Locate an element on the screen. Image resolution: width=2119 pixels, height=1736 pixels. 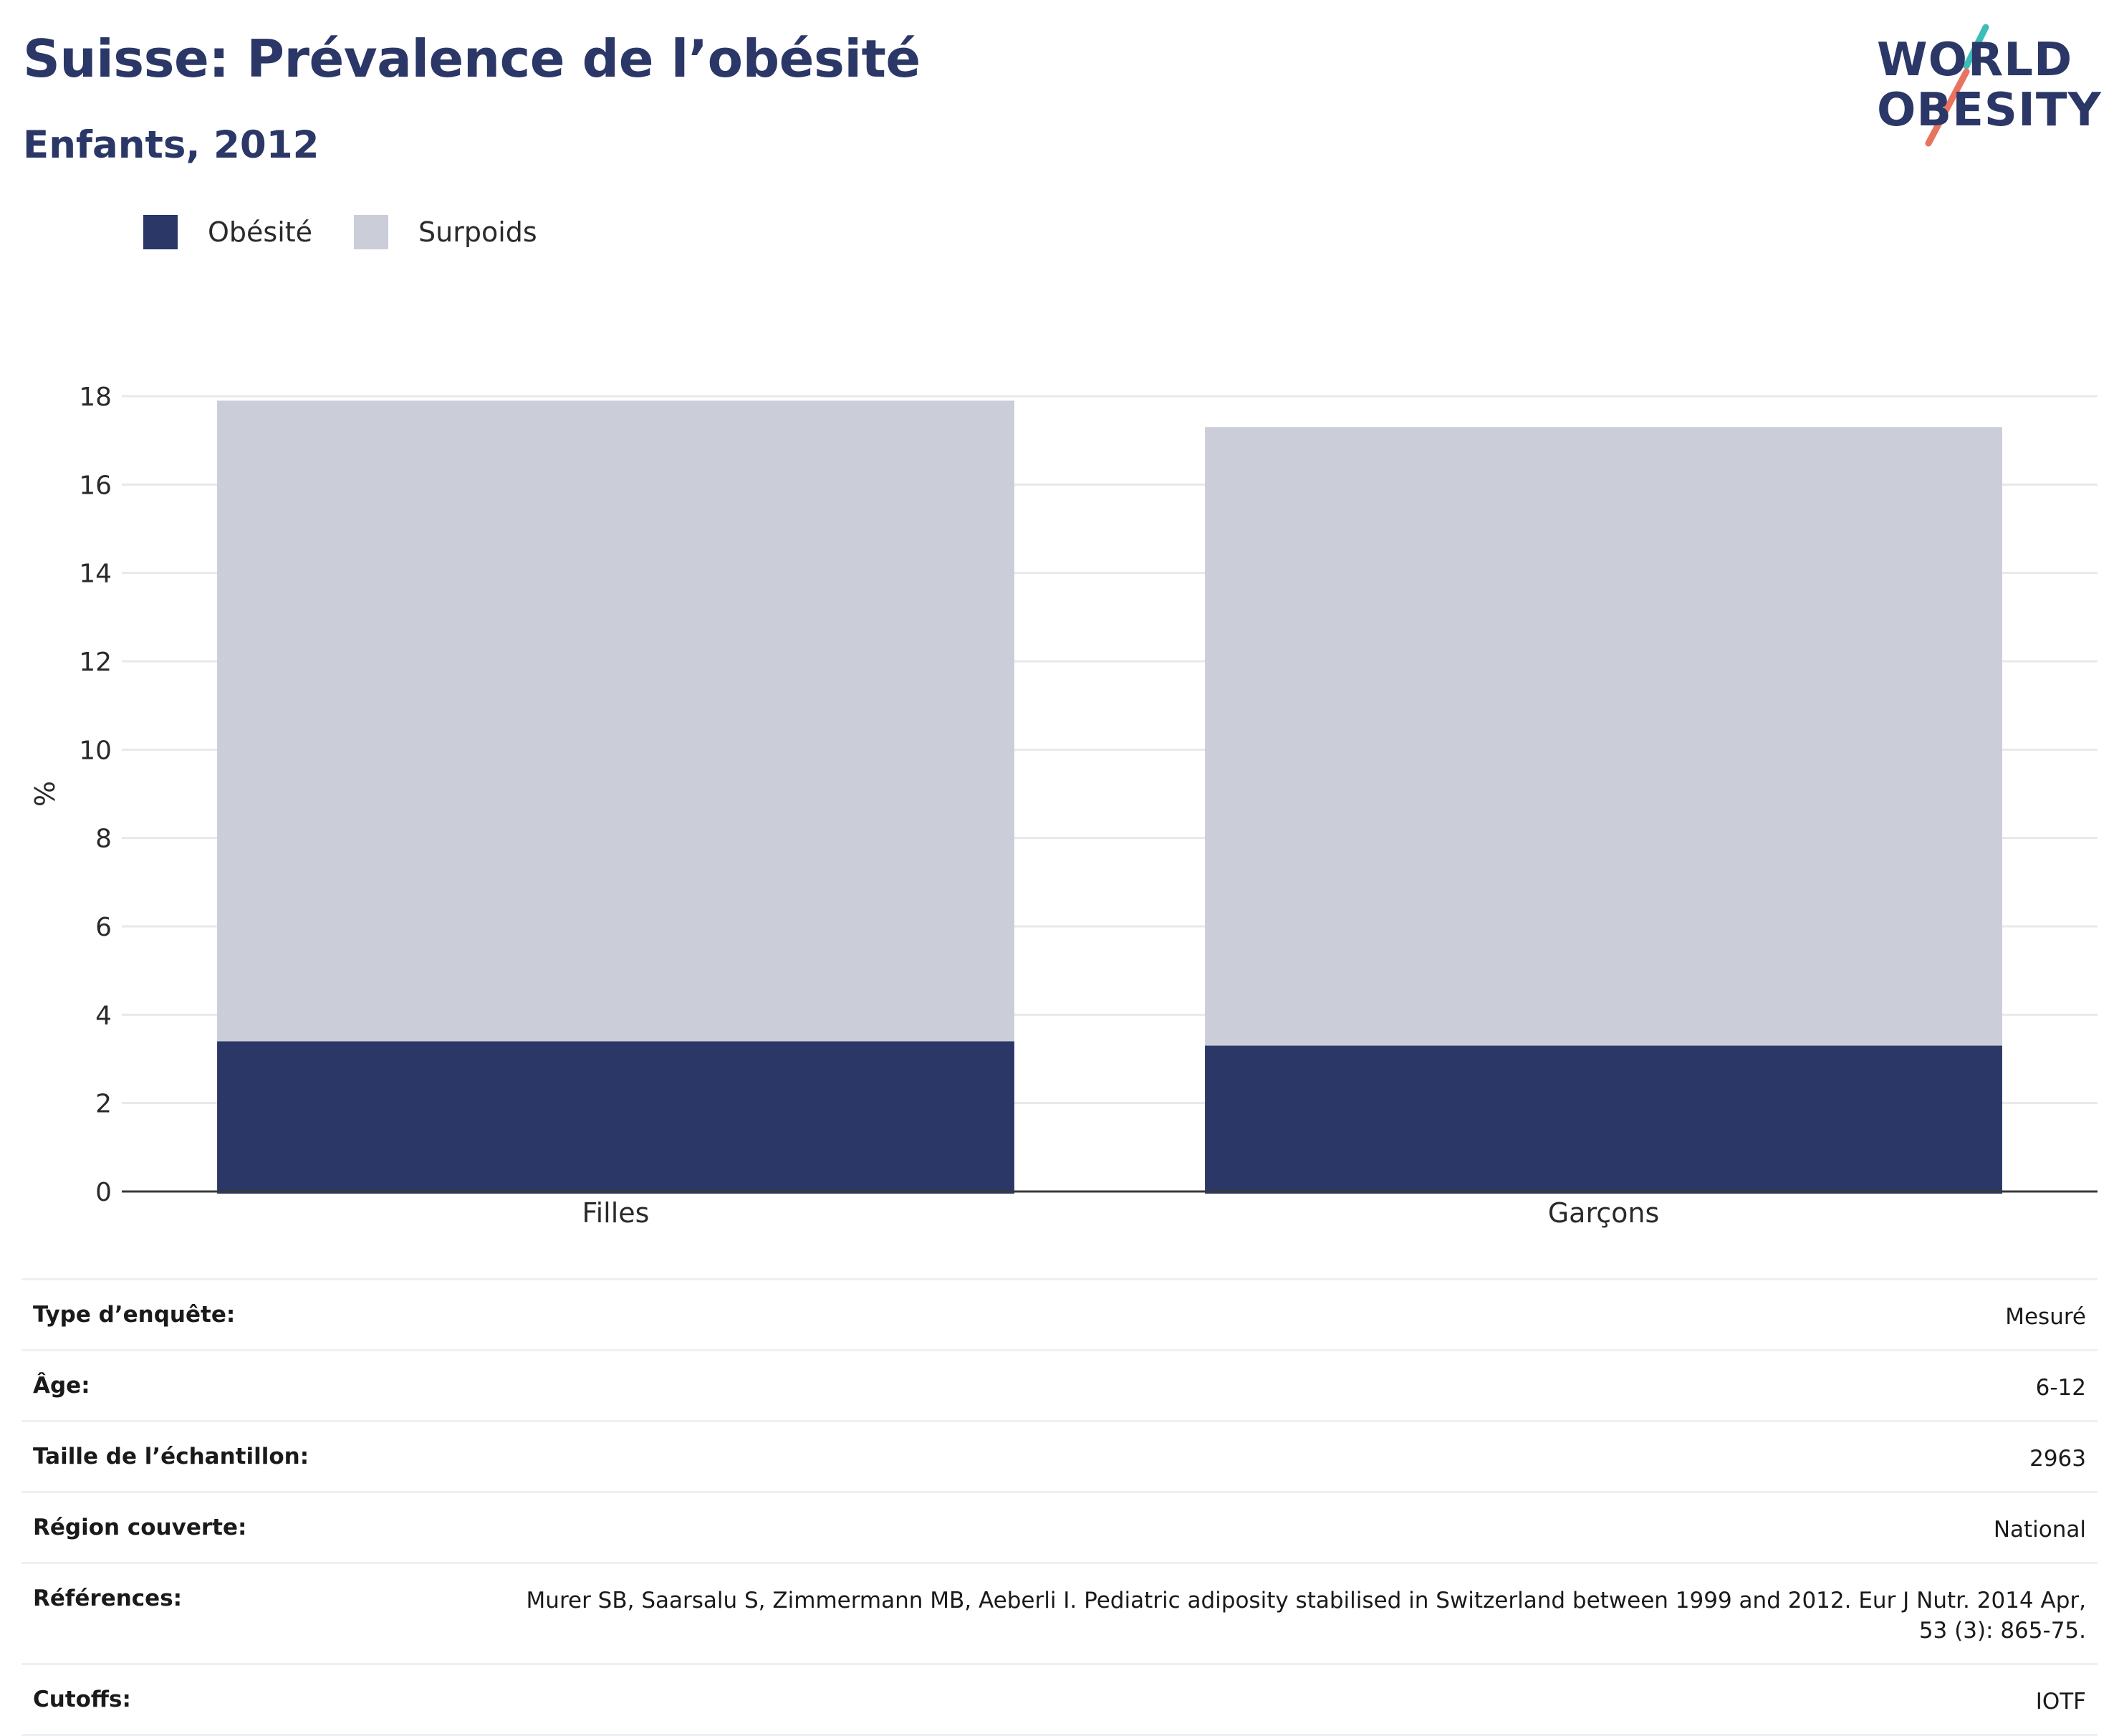
chart-legend: Obésité Surpoids is located at coordinates (361, 232).